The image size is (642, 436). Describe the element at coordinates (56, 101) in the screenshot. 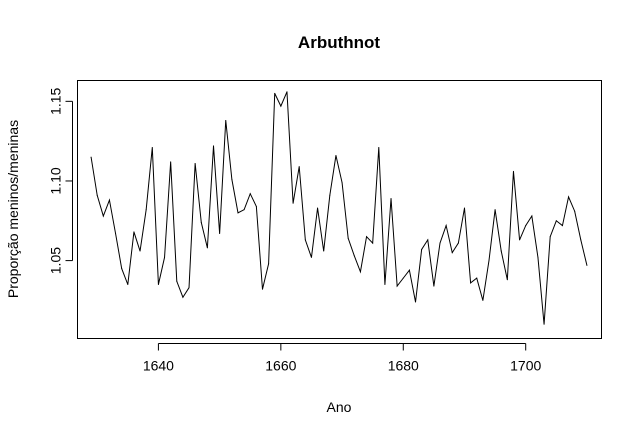

I see `y-tick-label: 1.15` at that location.